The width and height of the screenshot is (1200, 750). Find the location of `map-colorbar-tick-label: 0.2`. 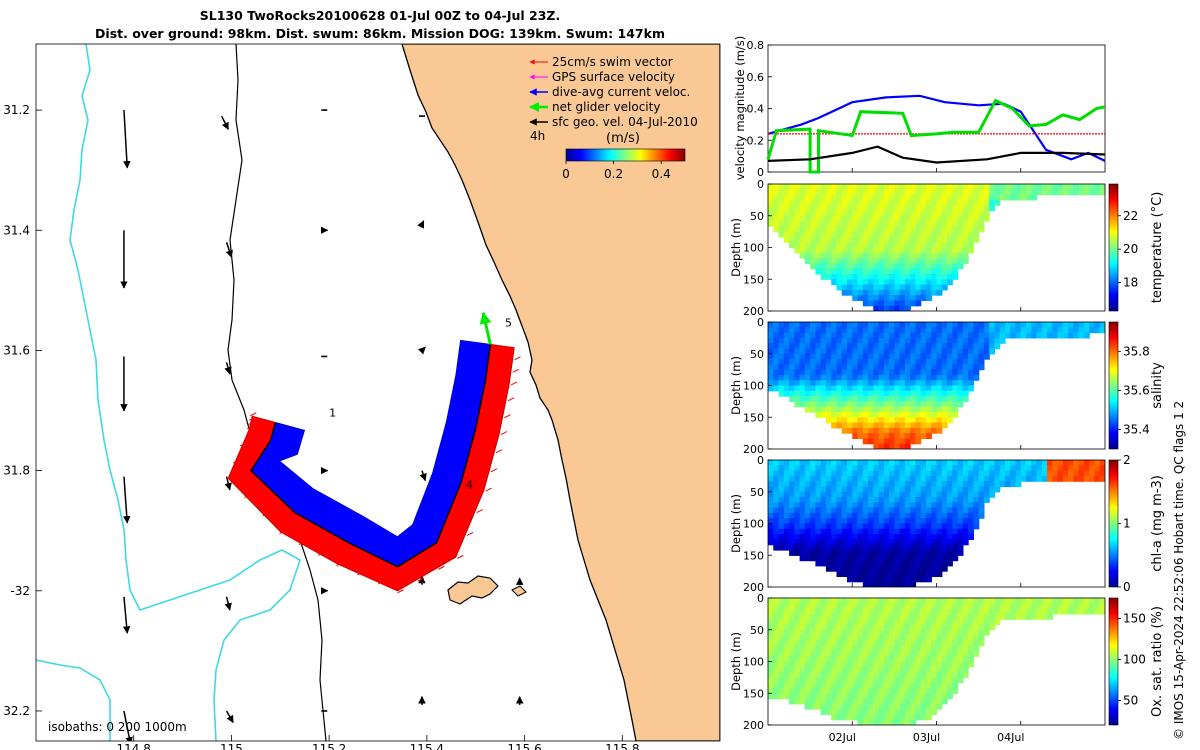

map-colorbar-tick-label: 0.2 is located at coordinates (613, 174).